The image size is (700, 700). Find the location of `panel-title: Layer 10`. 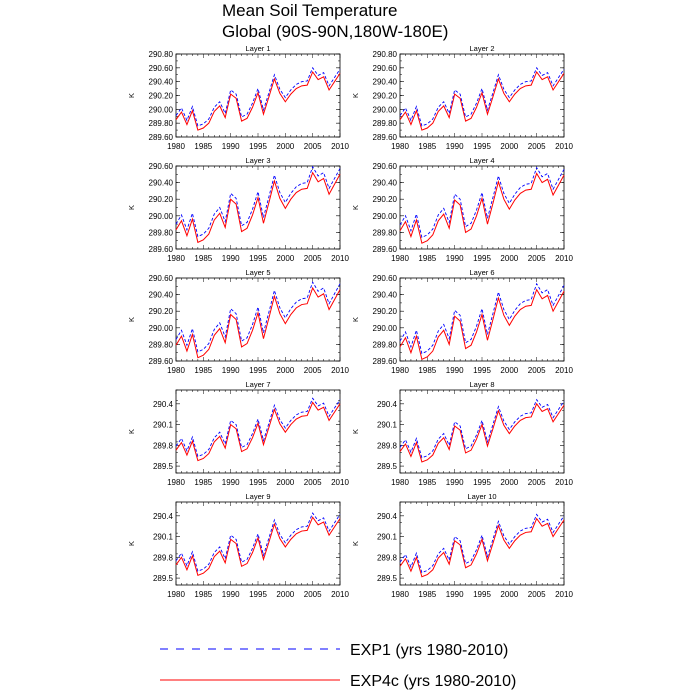

panel-title: Layer 10 is located at coordinates (481, 496).